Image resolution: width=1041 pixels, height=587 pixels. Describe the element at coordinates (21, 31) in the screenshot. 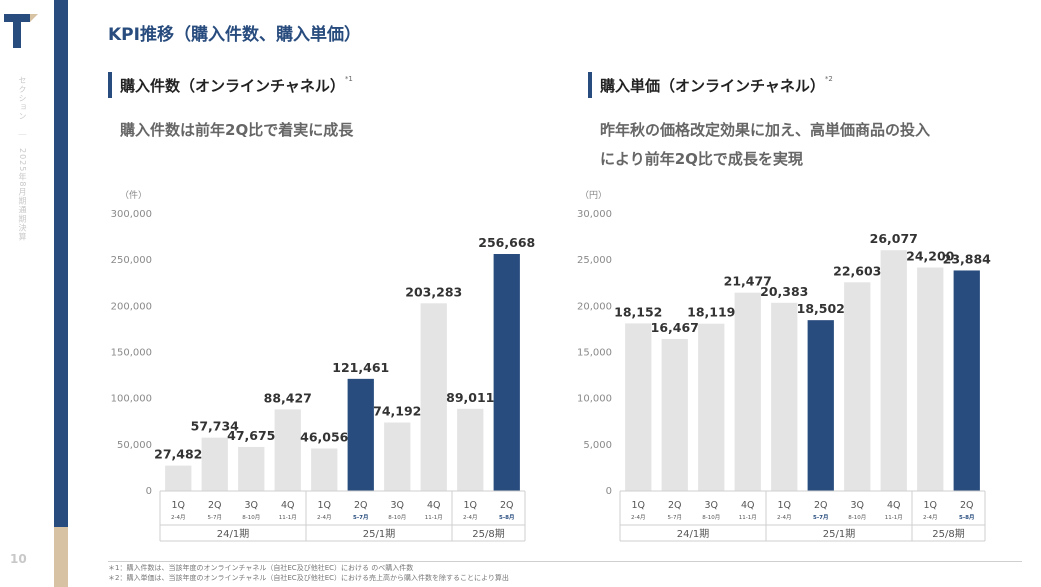

I see `company-logo` at that location.